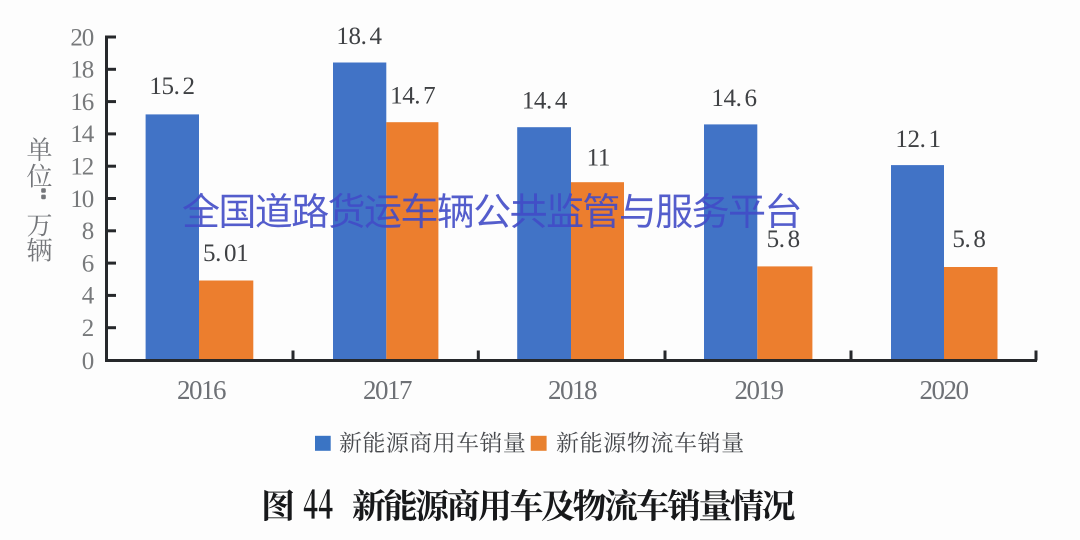  I want to click on svg-text: 14, so click(82, 134).